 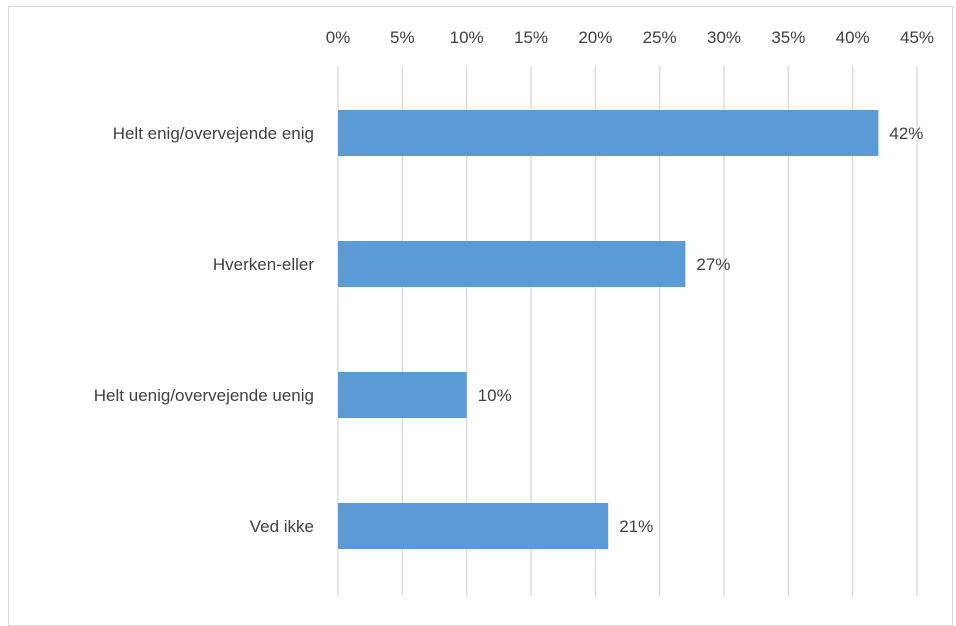 What do you see at coordinates (402, 37) in the screenshot?
I see `x-tick-label: 5%` at bounding box center [402, 37].